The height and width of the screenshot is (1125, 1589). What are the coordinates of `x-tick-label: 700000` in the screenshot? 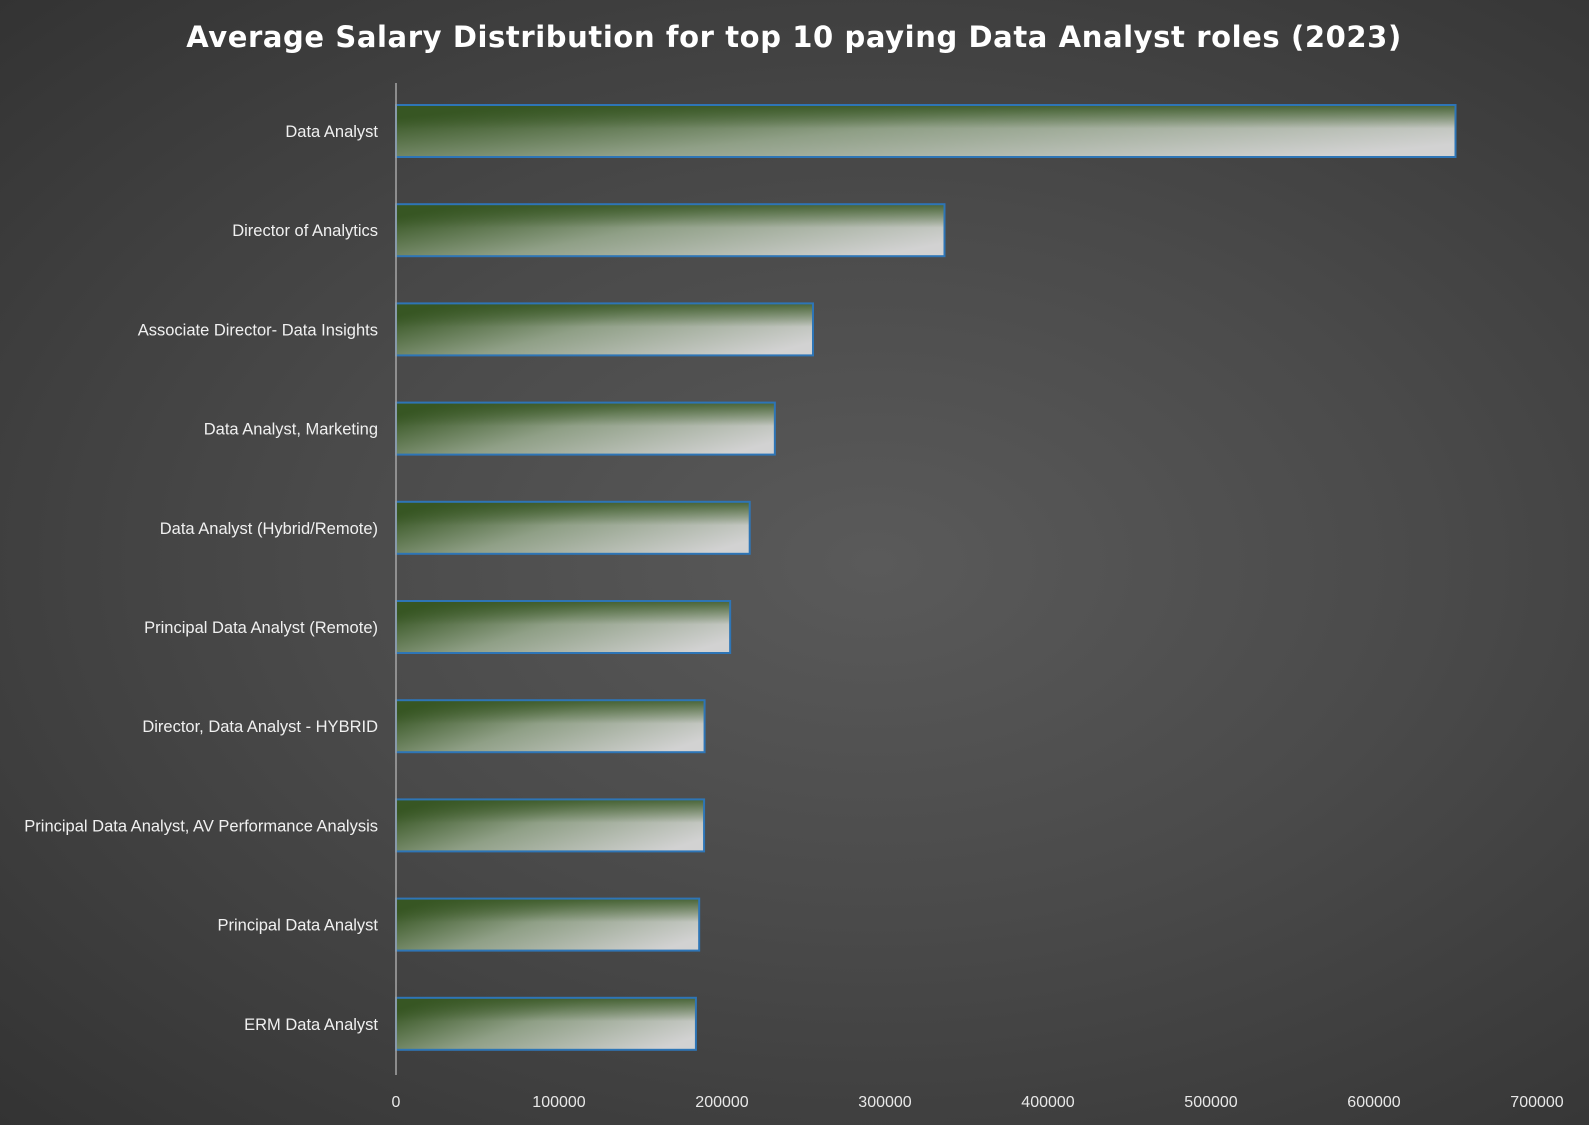 It's located at (1536, 1102).